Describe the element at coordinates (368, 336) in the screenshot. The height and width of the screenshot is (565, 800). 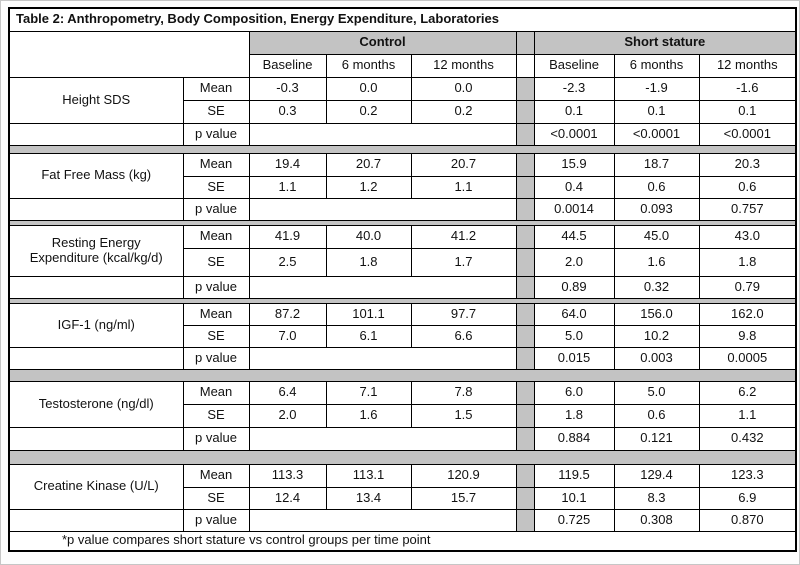
I see `se-value: 6.1` at that location.